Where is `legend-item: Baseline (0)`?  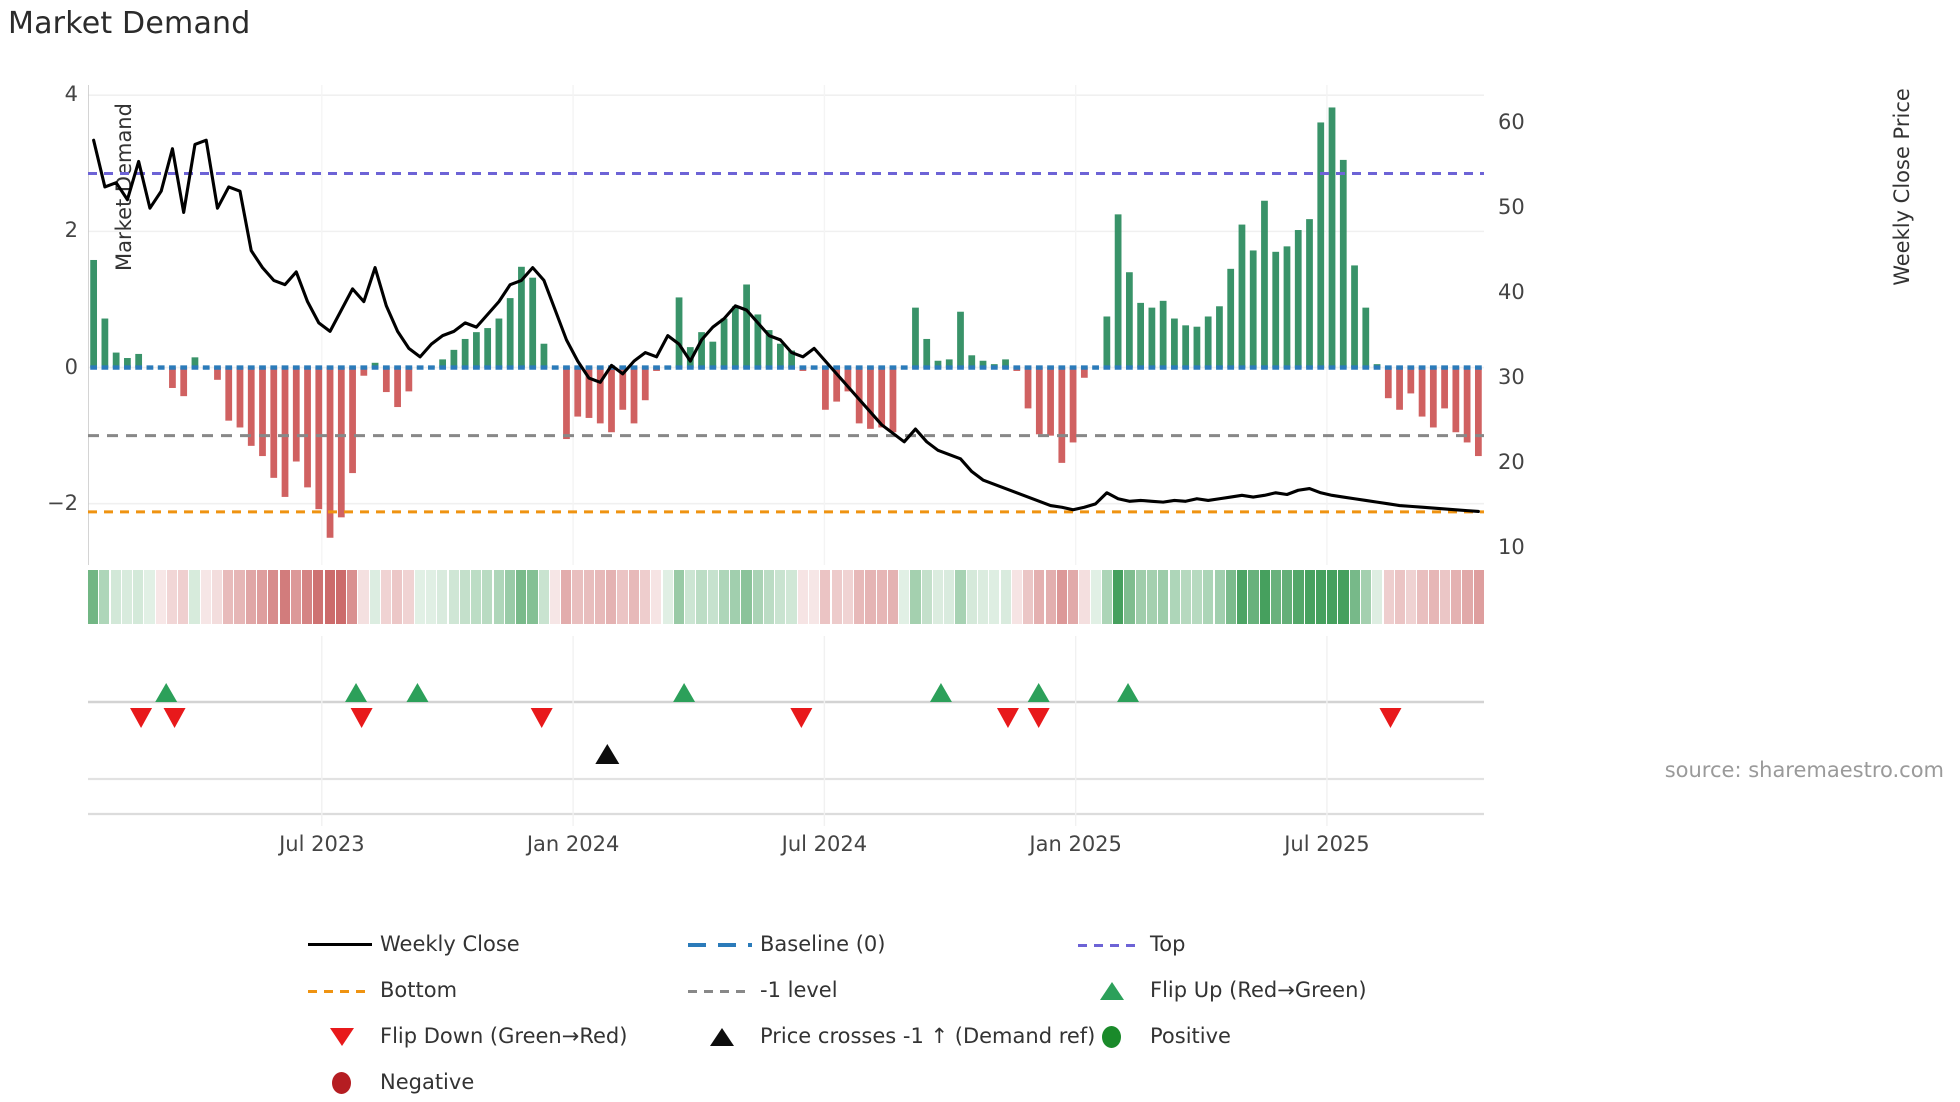
legend-item: Baseline (0) is located at coordinates (875, 944).